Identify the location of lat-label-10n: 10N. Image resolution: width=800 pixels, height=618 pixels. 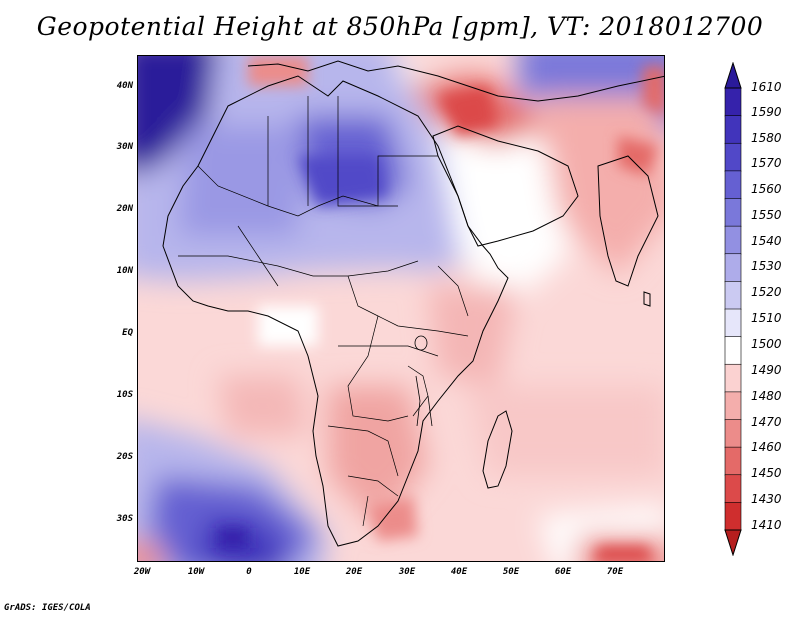
(124, 271).